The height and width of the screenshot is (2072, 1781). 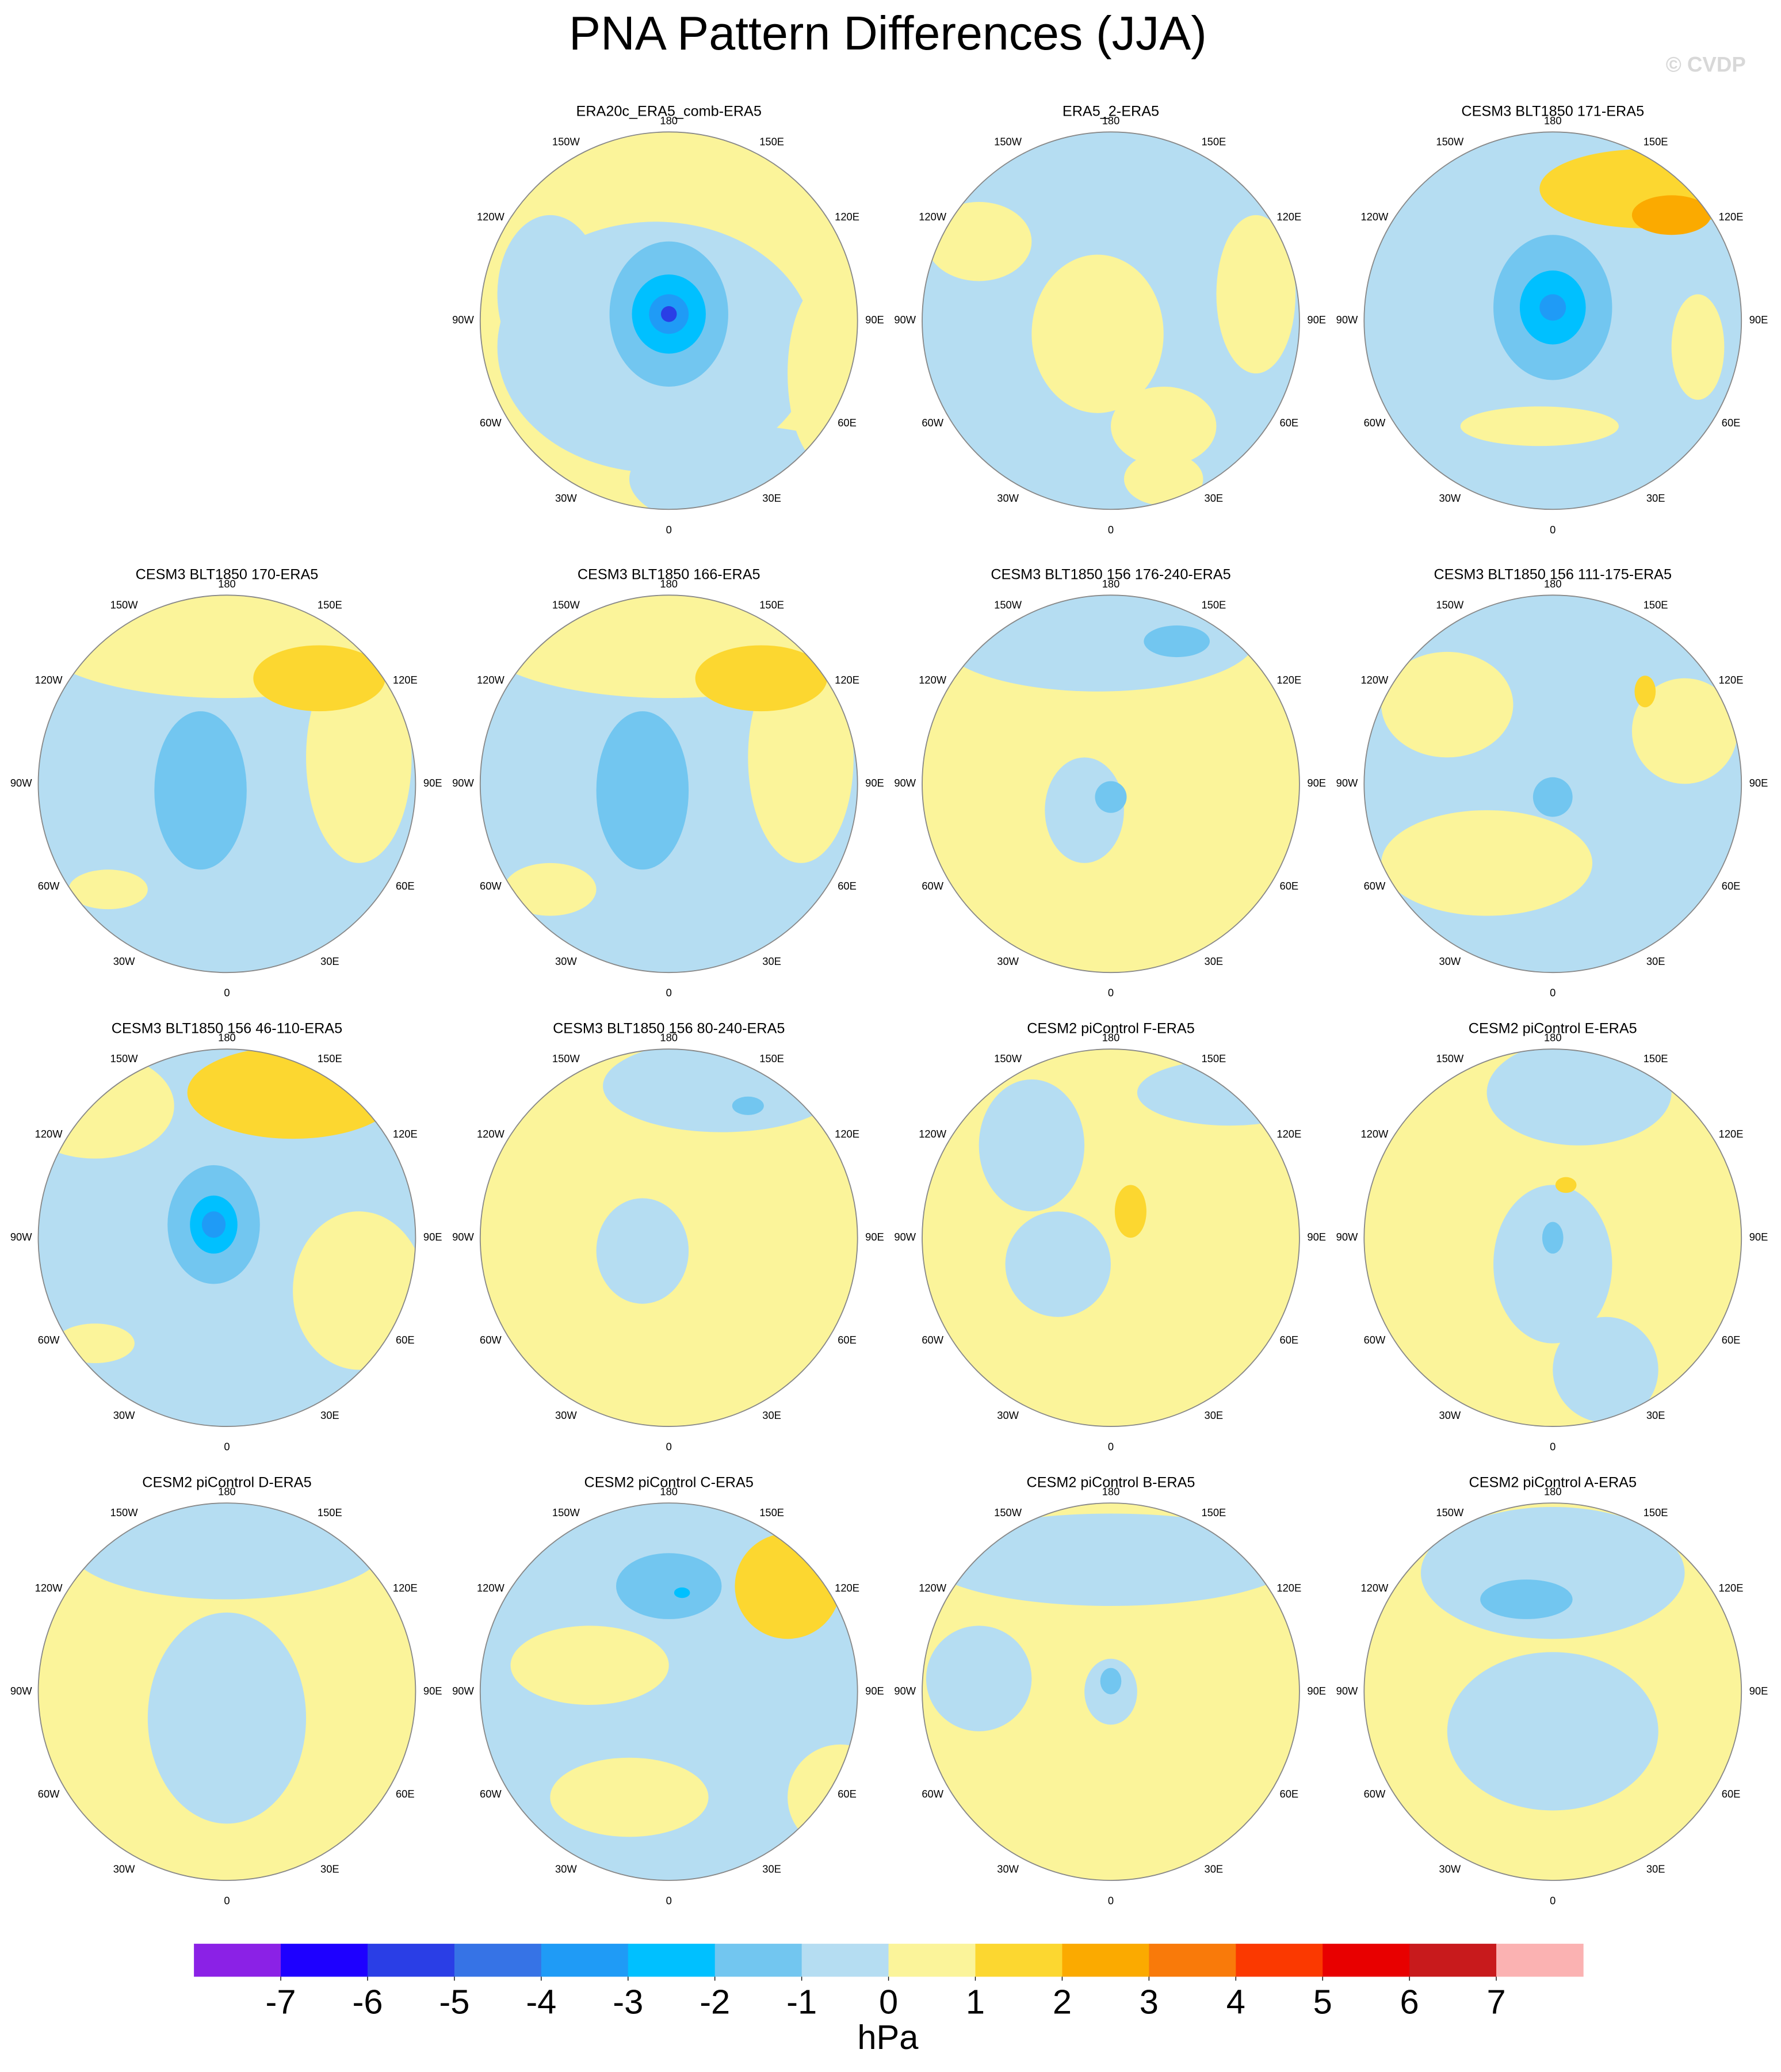 I want to click on colorbar-label: 4, so click(x=1235, y=2001).